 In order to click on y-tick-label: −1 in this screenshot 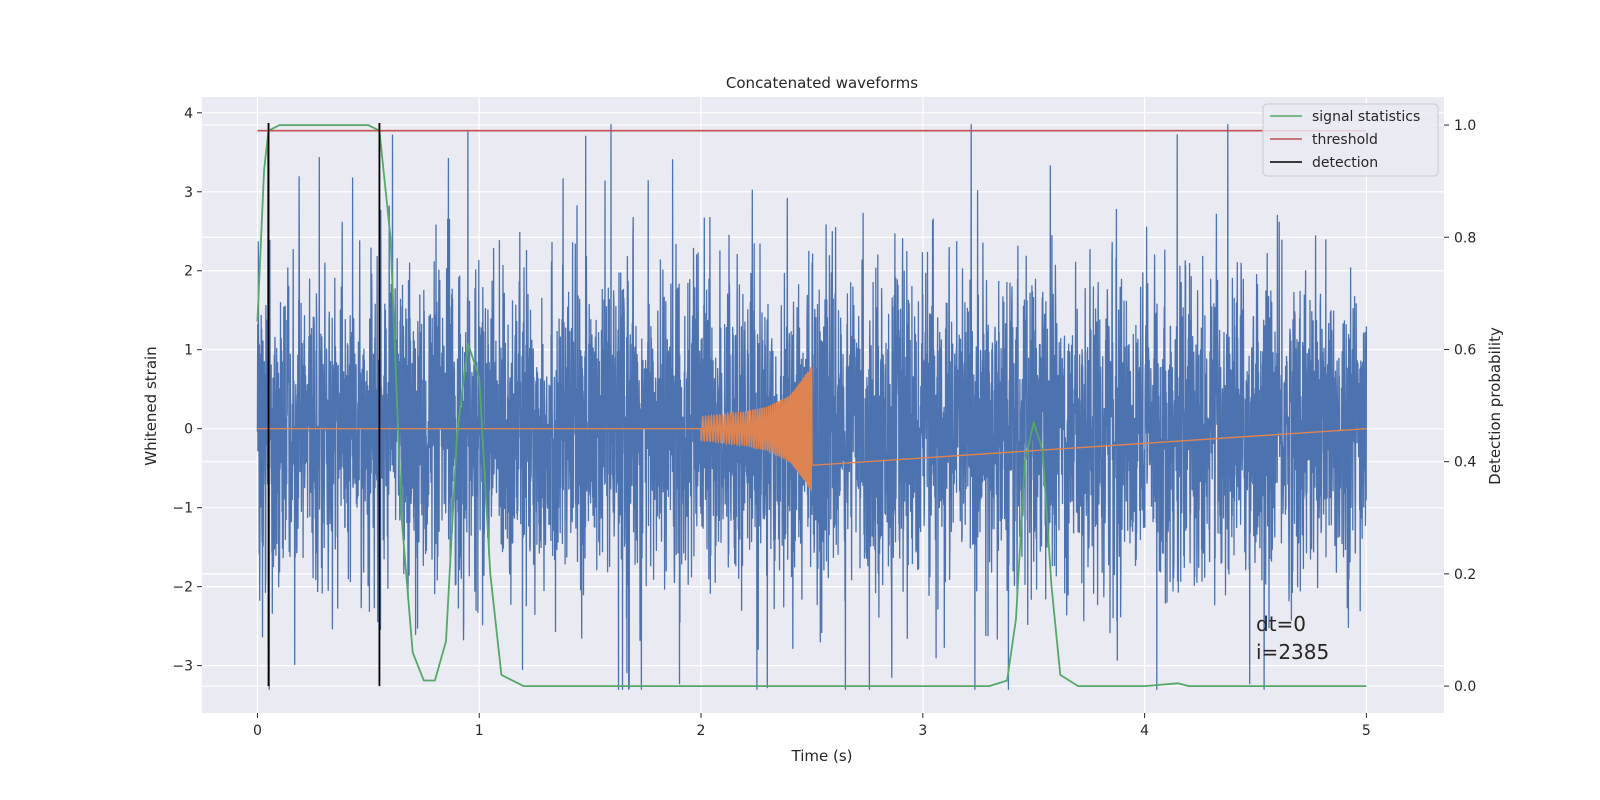, I will do `click(182, 509)`.